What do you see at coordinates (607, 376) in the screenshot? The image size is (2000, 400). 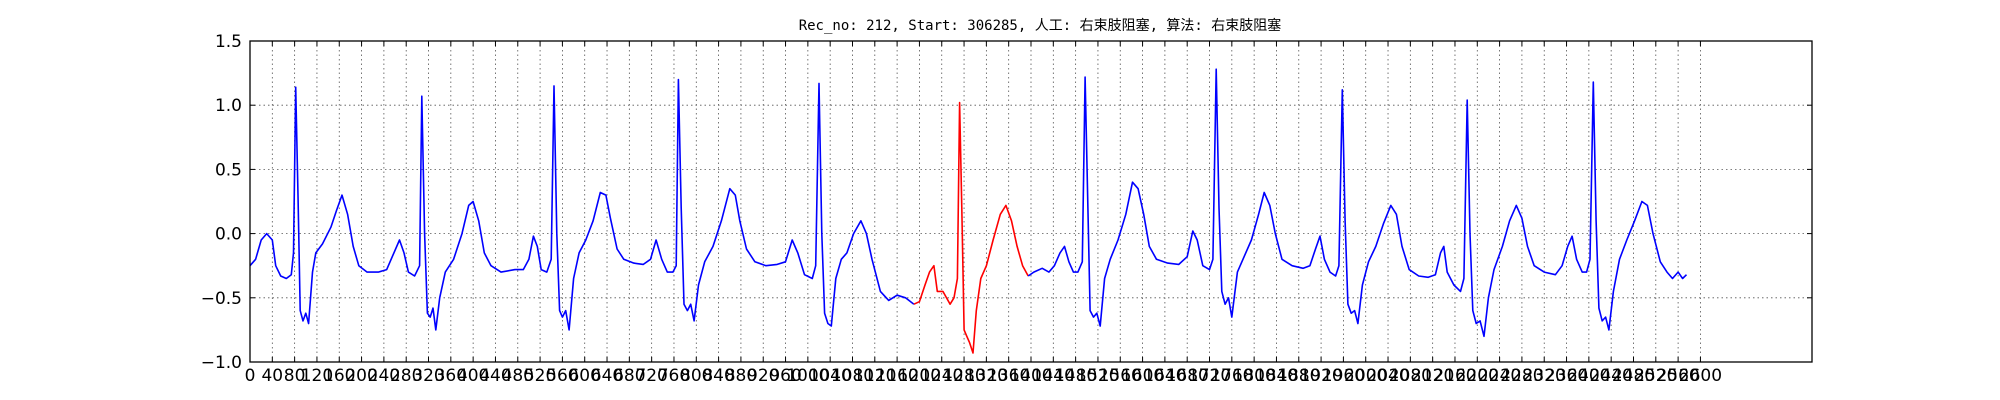 I see `x-tick-label: 640` at bounding box center [607, 376].